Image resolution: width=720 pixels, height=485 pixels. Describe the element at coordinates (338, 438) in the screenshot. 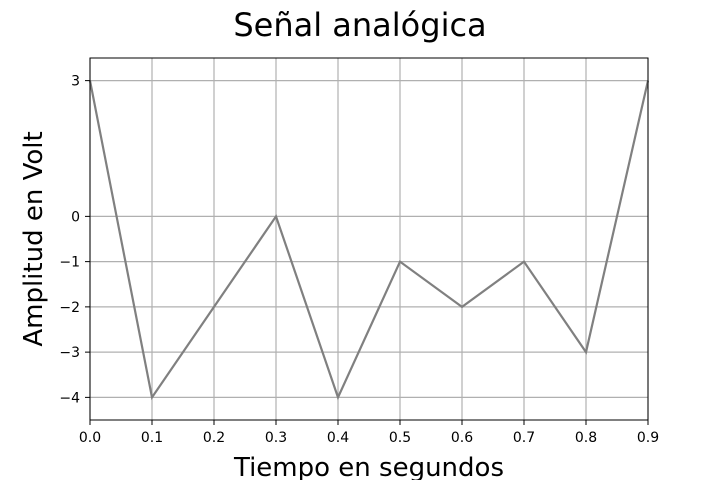

I see `x-tick-label: 0.4` at that location.